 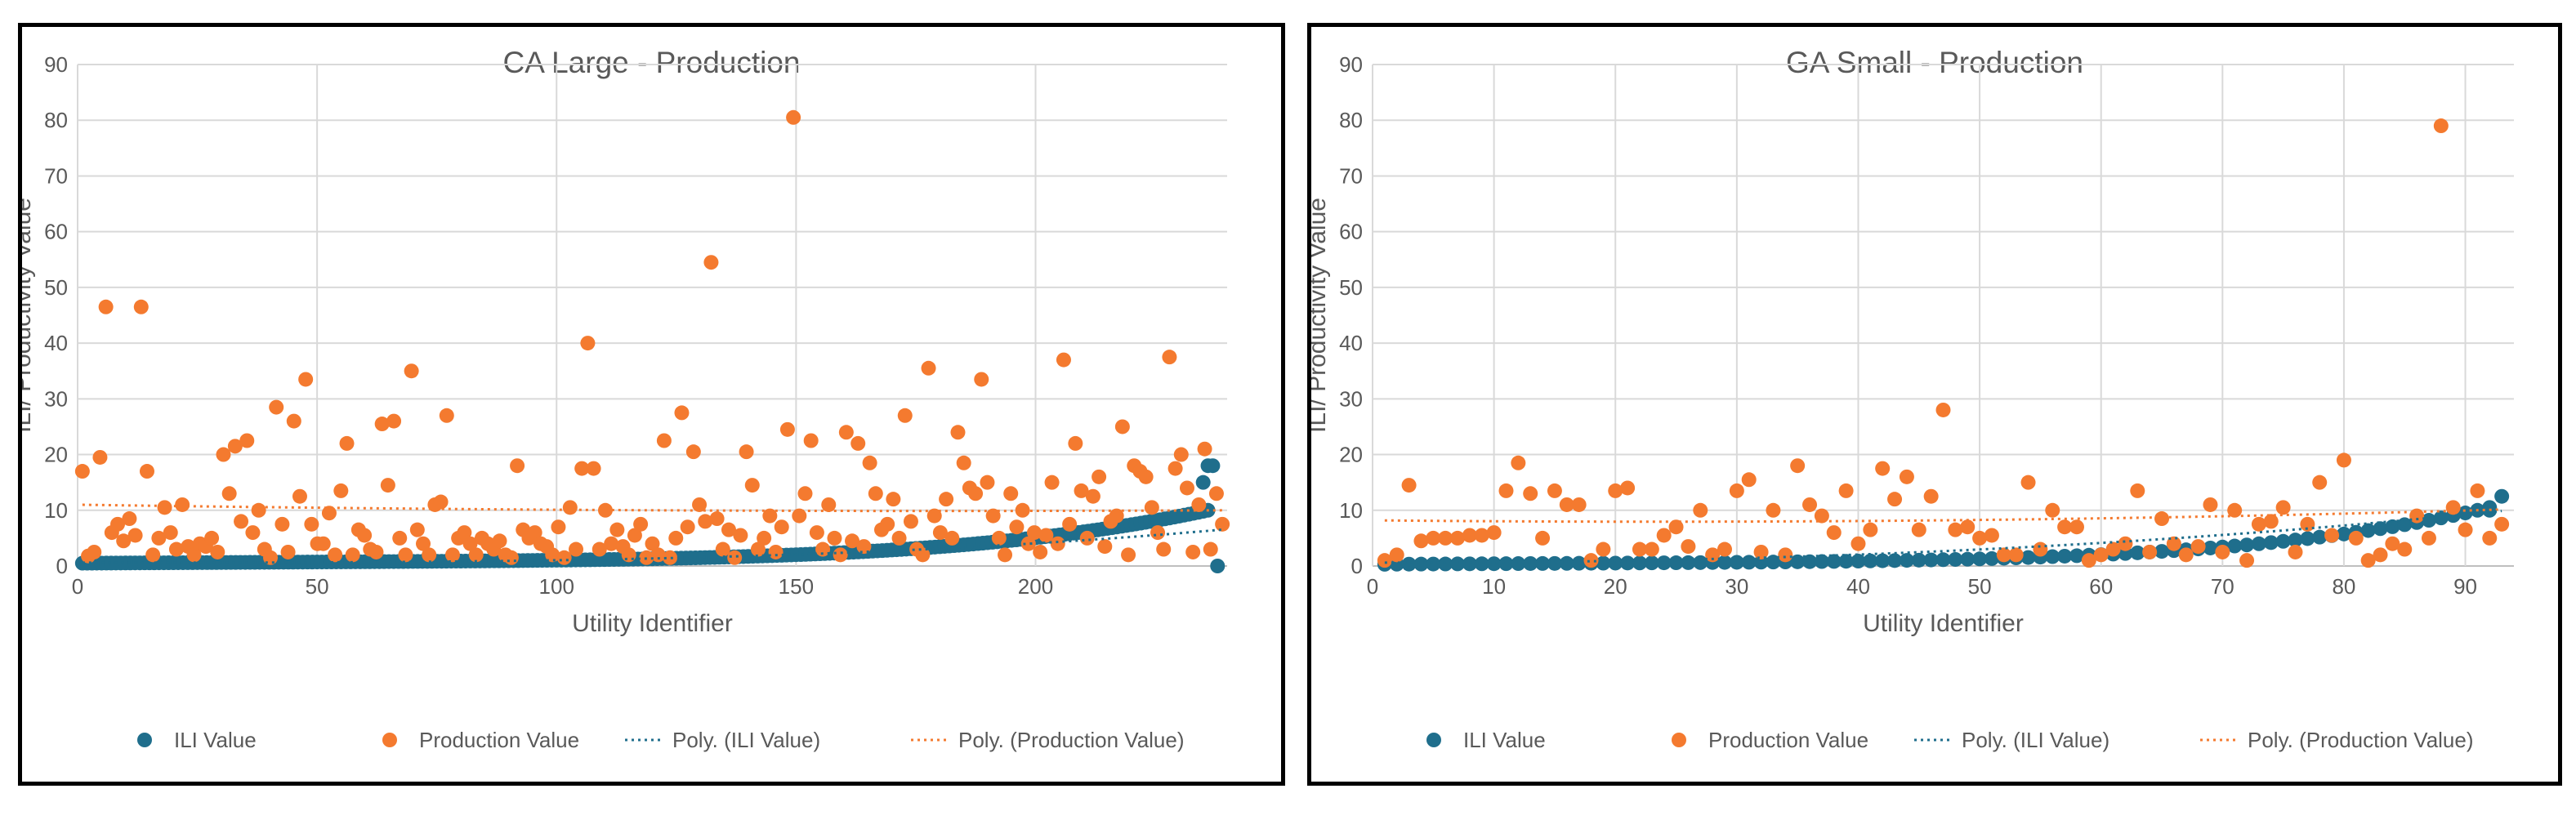 I want to click on y-axis-label: ILI/ Productivity Value, so click(x=29, y=316).